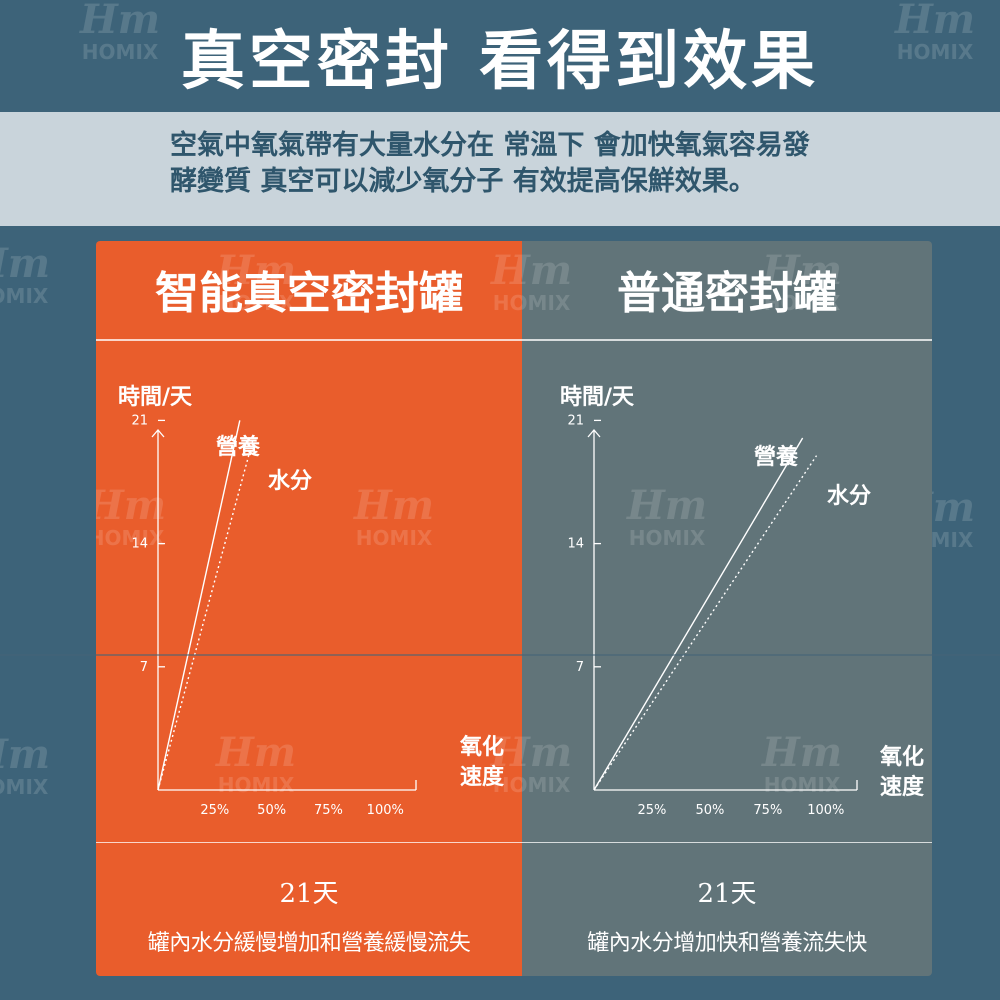 The height and width of the screenshot is (1000, 1000). I want to click on intro-band, so click(500, 169).